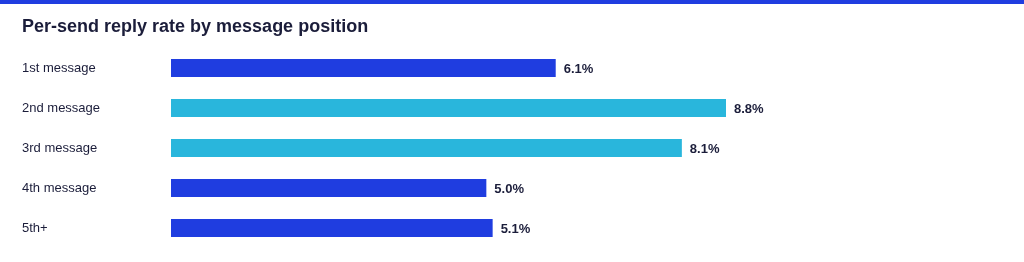  Describe the element at coordinates (59, 67) in the screenshot. I see `y-tick-label: 1st message` at that location.